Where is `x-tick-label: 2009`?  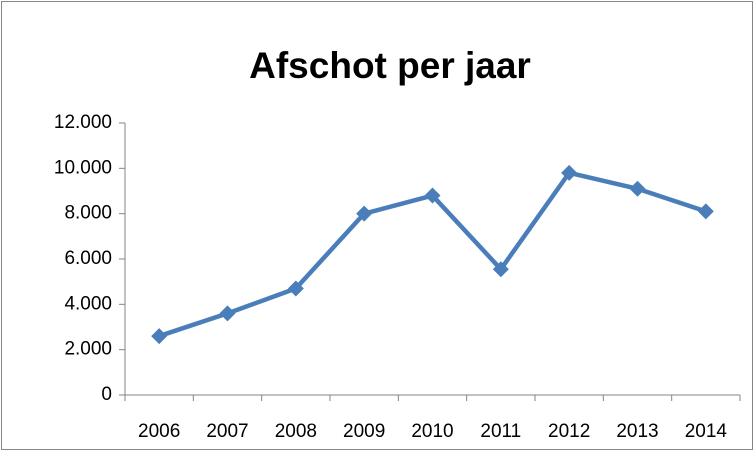 x-tick-label: 2009 is located at coordinates (364, 431).